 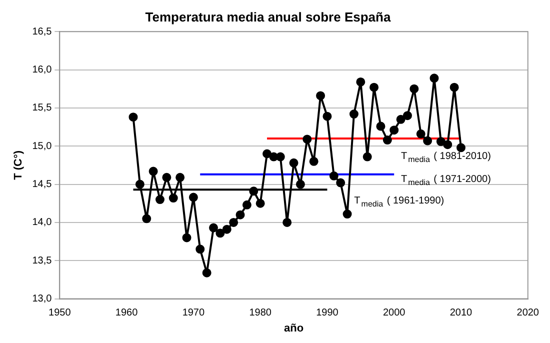 I want to click on y-tick-label: 13,0, so click(x=42, y=299).